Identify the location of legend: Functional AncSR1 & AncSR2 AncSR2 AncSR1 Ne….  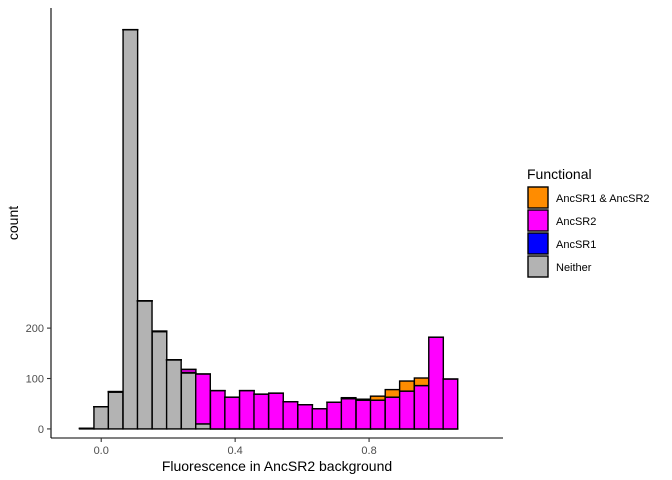
(588, 222).